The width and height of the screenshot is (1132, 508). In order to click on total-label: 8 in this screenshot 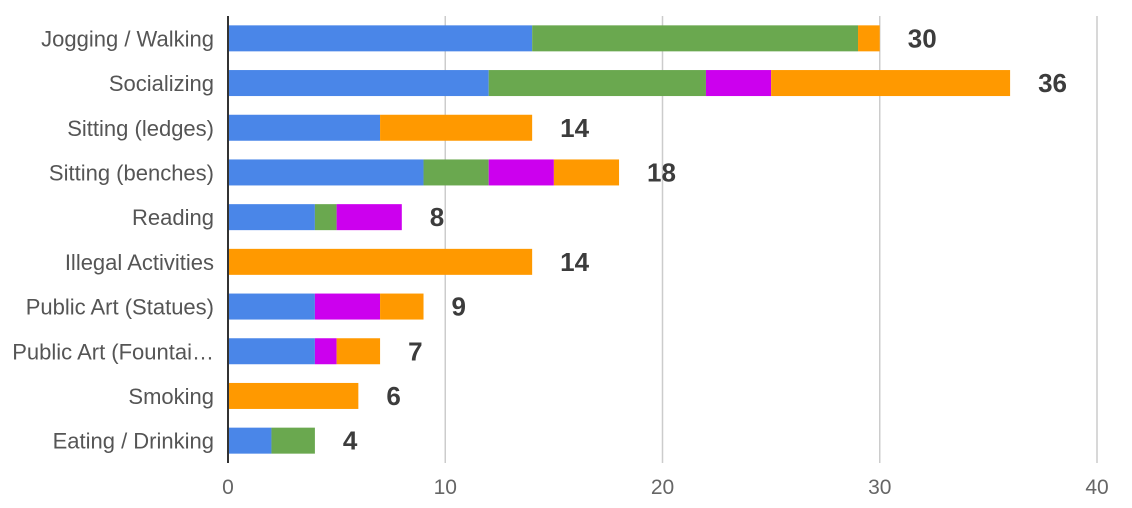, I will do `click(437, 217)`.